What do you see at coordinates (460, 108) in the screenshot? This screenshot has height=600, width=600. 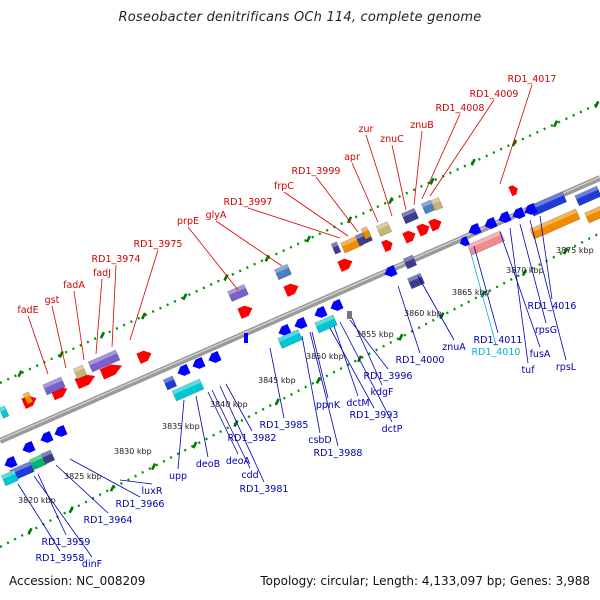 I see `gene-label-forward: RD1_4008` at bounding box center [460, 108].